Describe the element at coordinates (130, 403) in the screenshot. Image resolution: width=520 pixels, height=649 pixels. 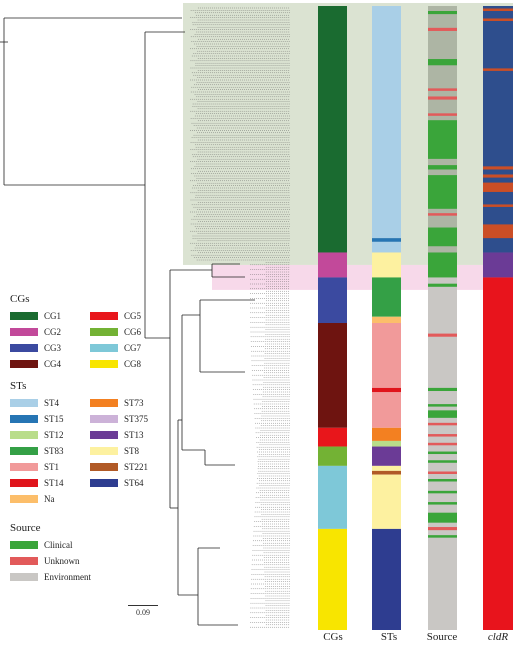
I see `sts-legend-item: ST73` at that location.